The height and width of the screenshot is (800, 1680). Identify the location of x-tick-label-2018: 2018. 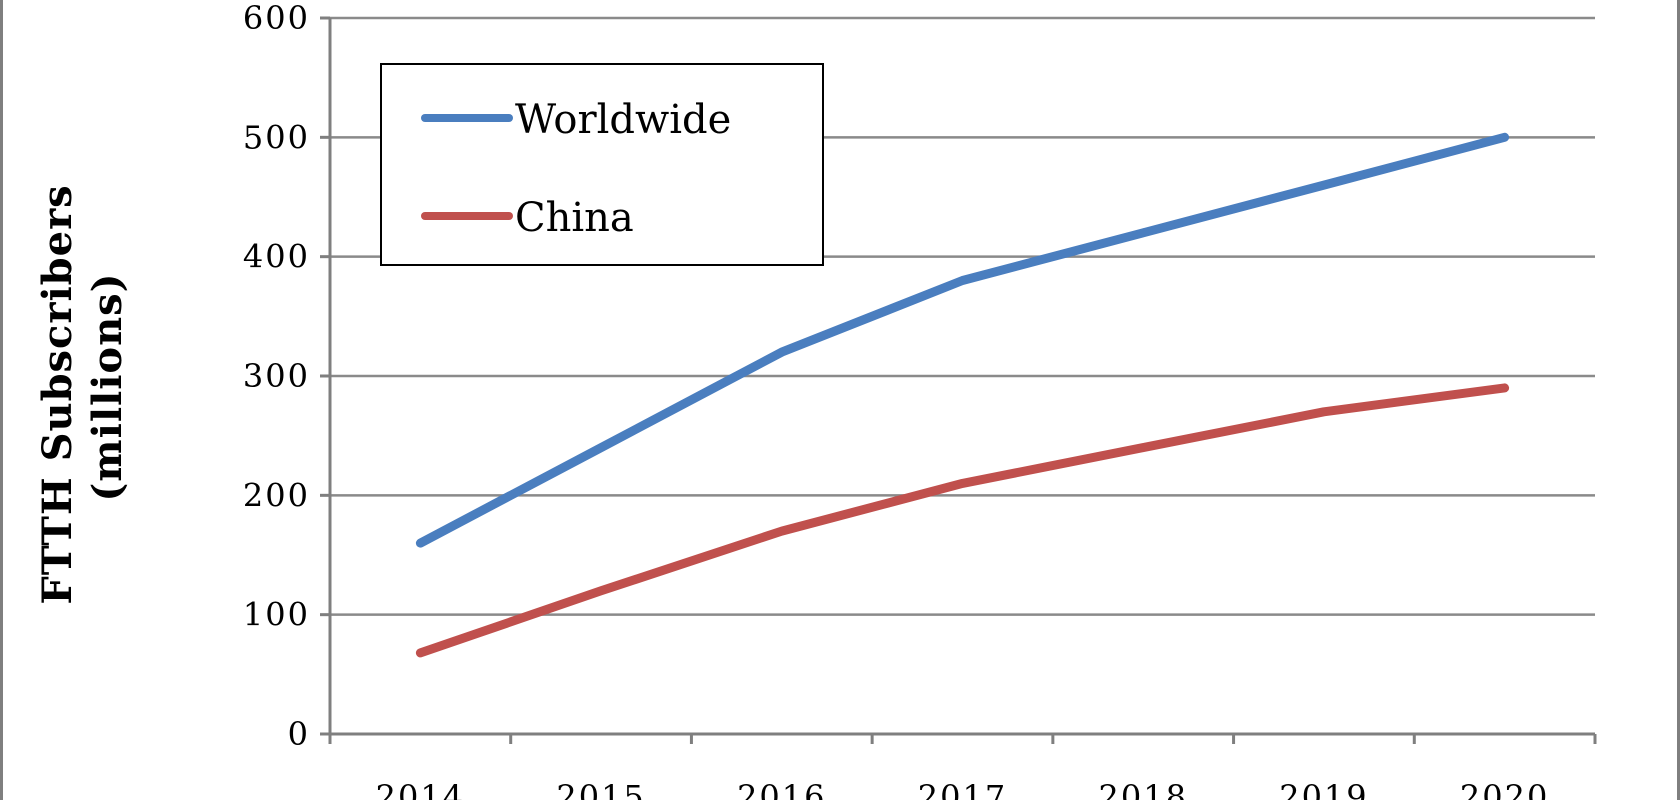
(1142, 789).